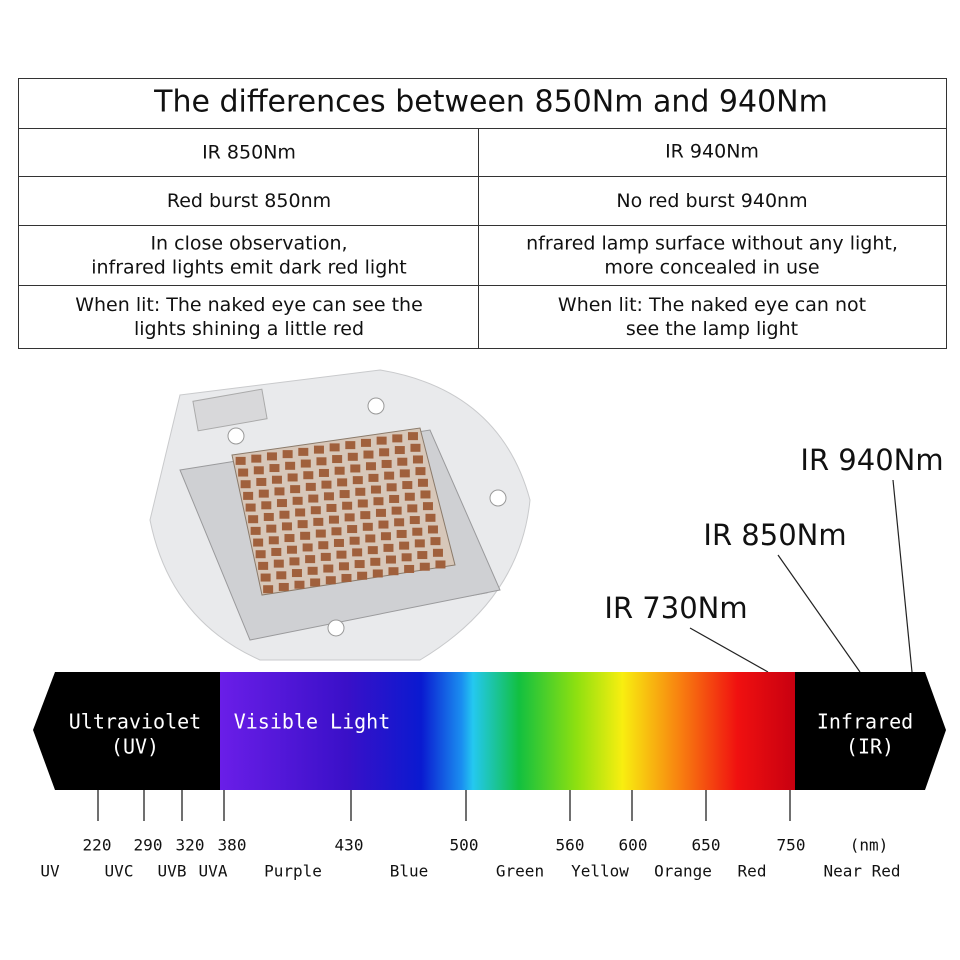 This screenshot has width=960, height=960. I want to click on visible-band, so click(507, 731).